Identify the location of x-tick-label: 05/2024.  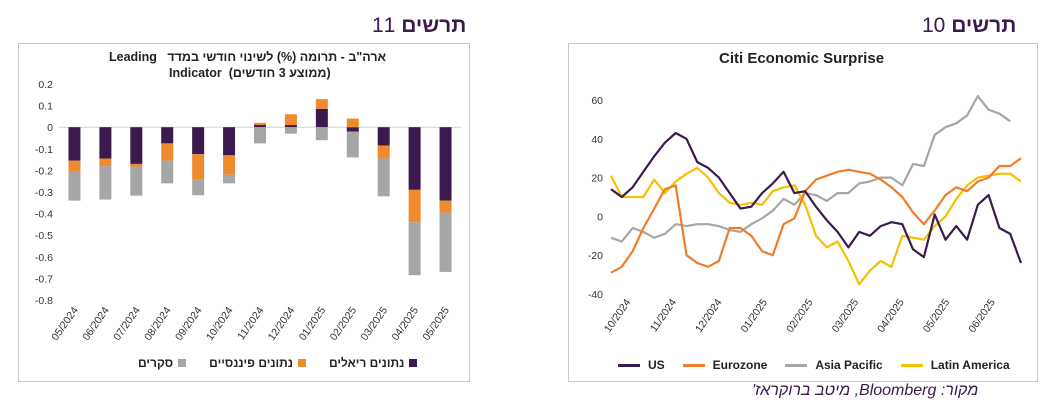
(65, 324).